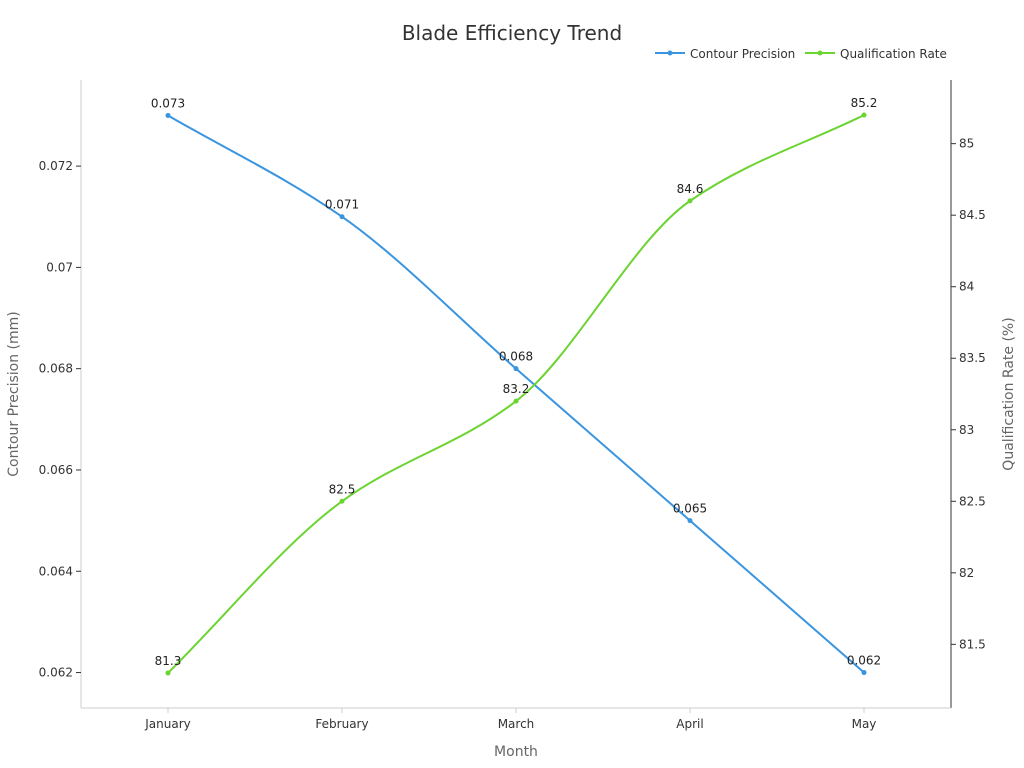  What do you see at coordinates (690, 201) in the screenshot?
I see `data-point-qualification-rate-april` at bounding box center [690, 201].